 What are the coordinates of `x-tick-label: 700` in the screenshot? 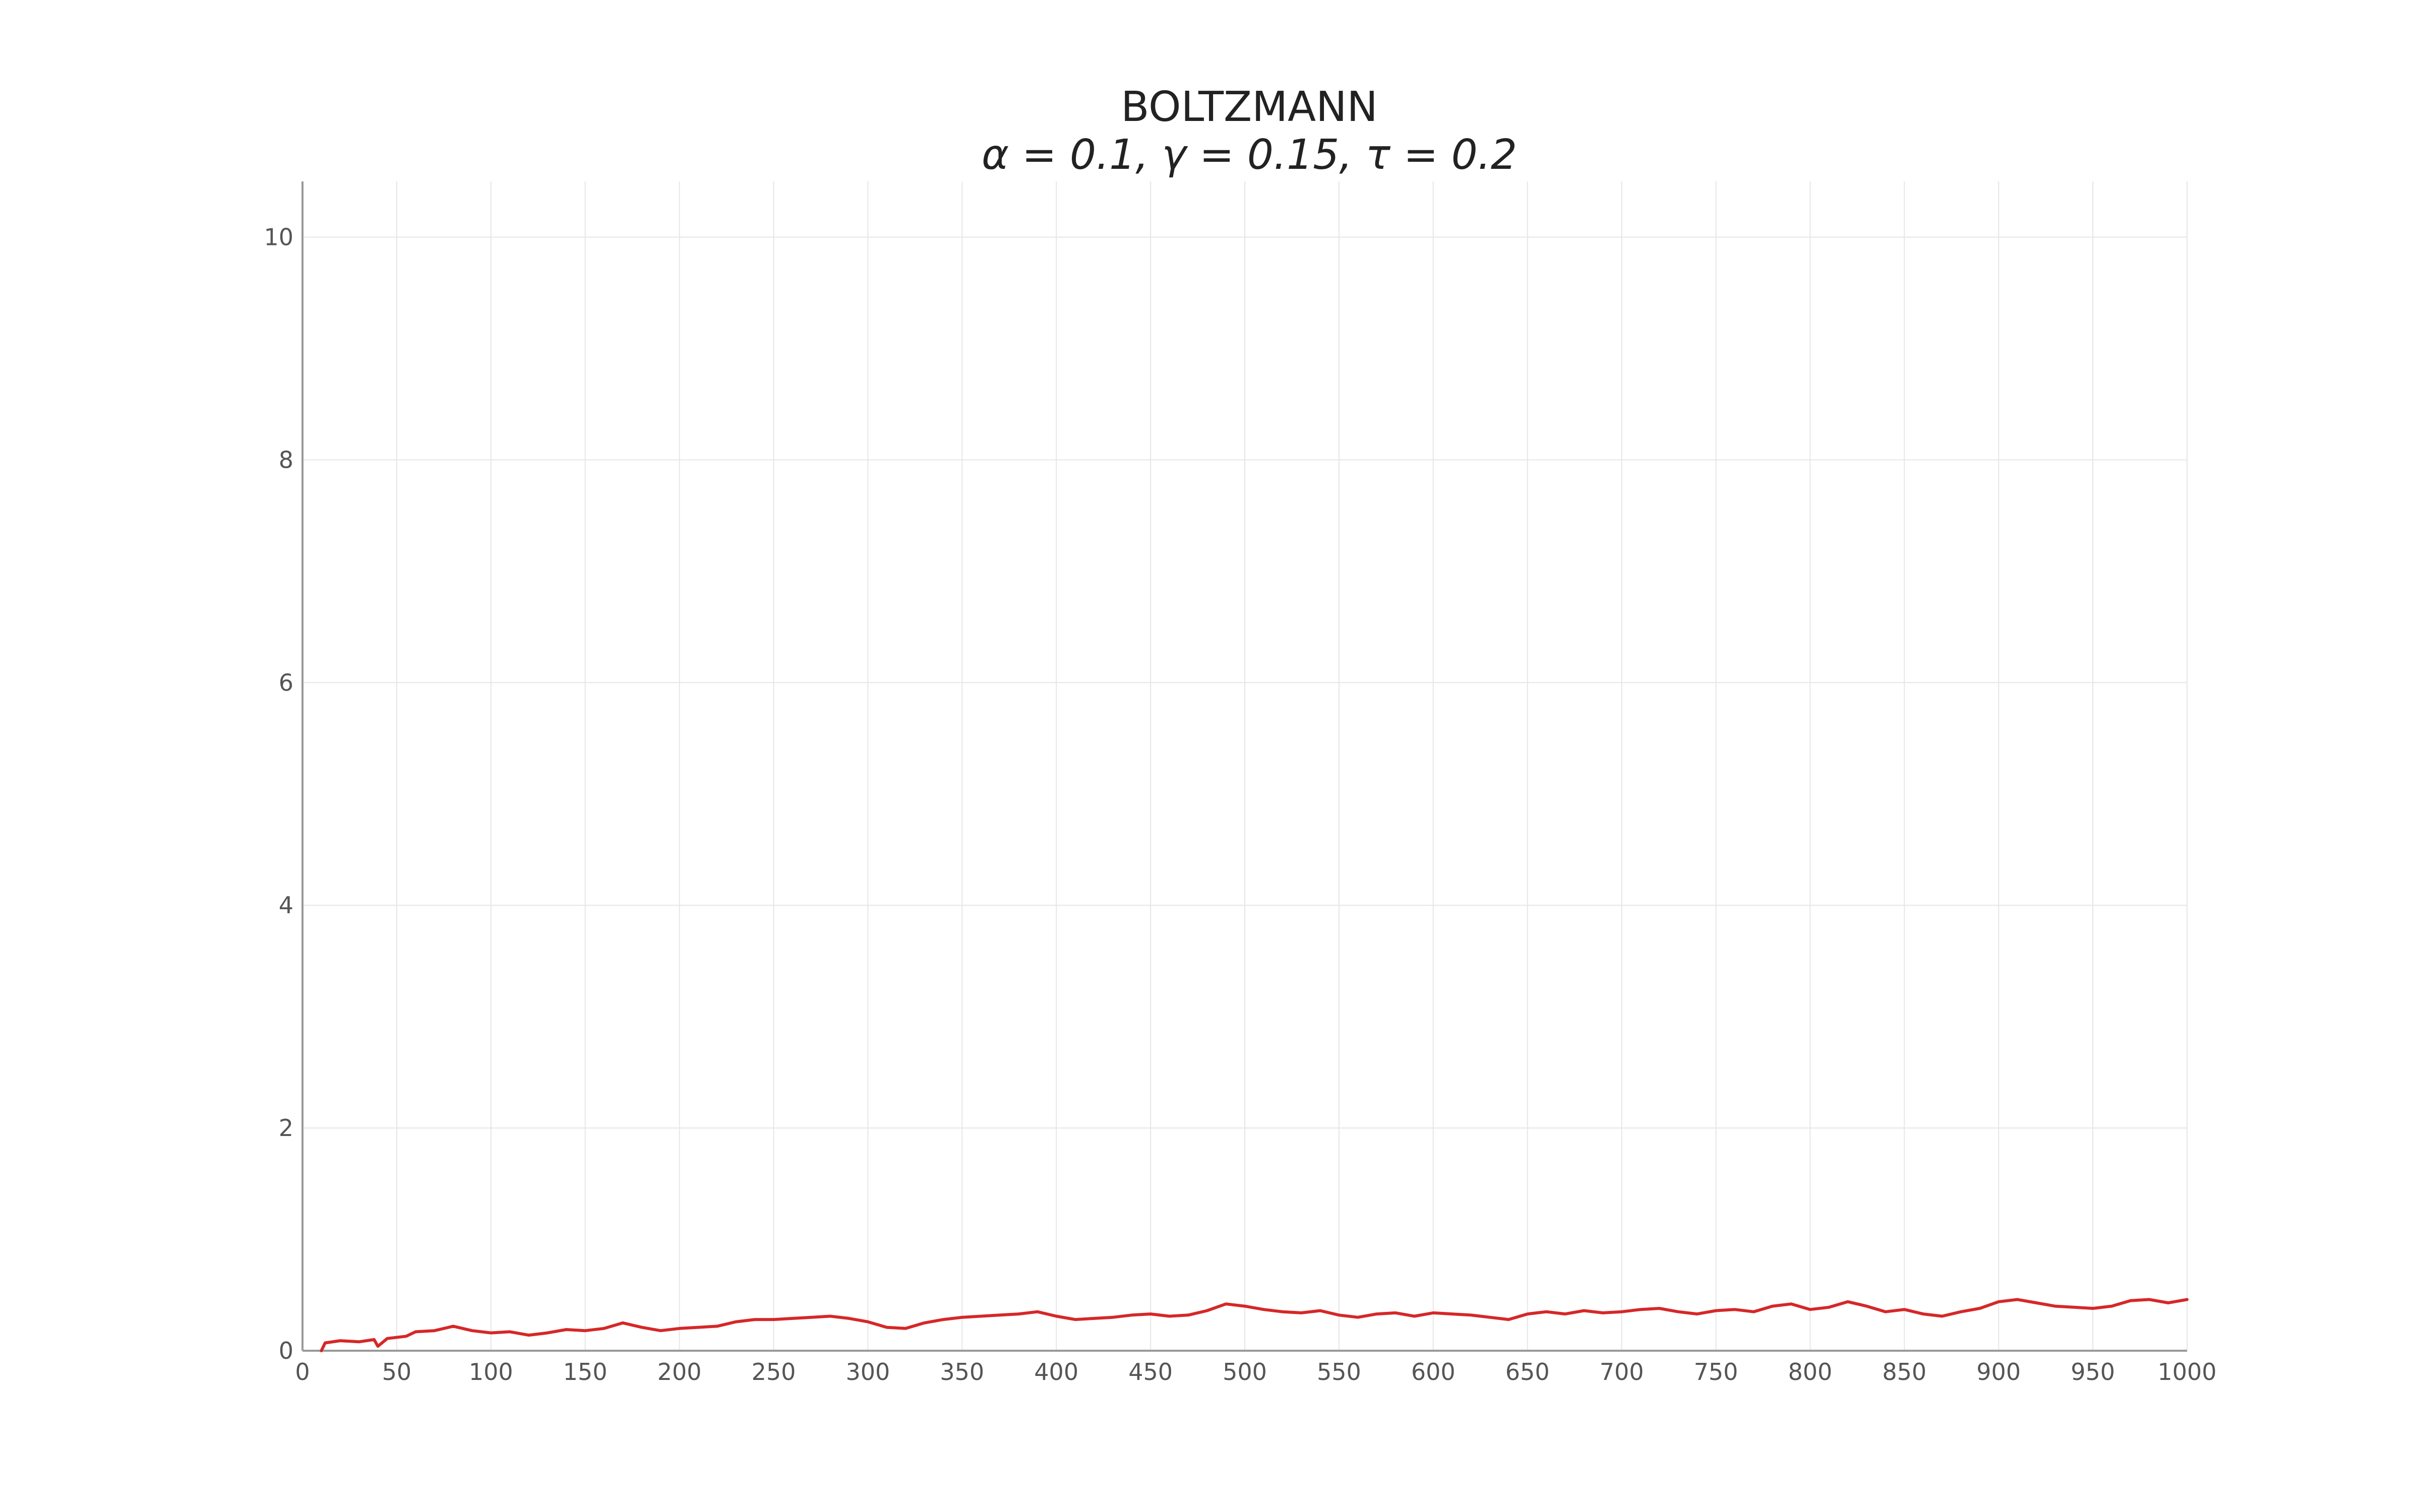 It's located at (1622, 1372).